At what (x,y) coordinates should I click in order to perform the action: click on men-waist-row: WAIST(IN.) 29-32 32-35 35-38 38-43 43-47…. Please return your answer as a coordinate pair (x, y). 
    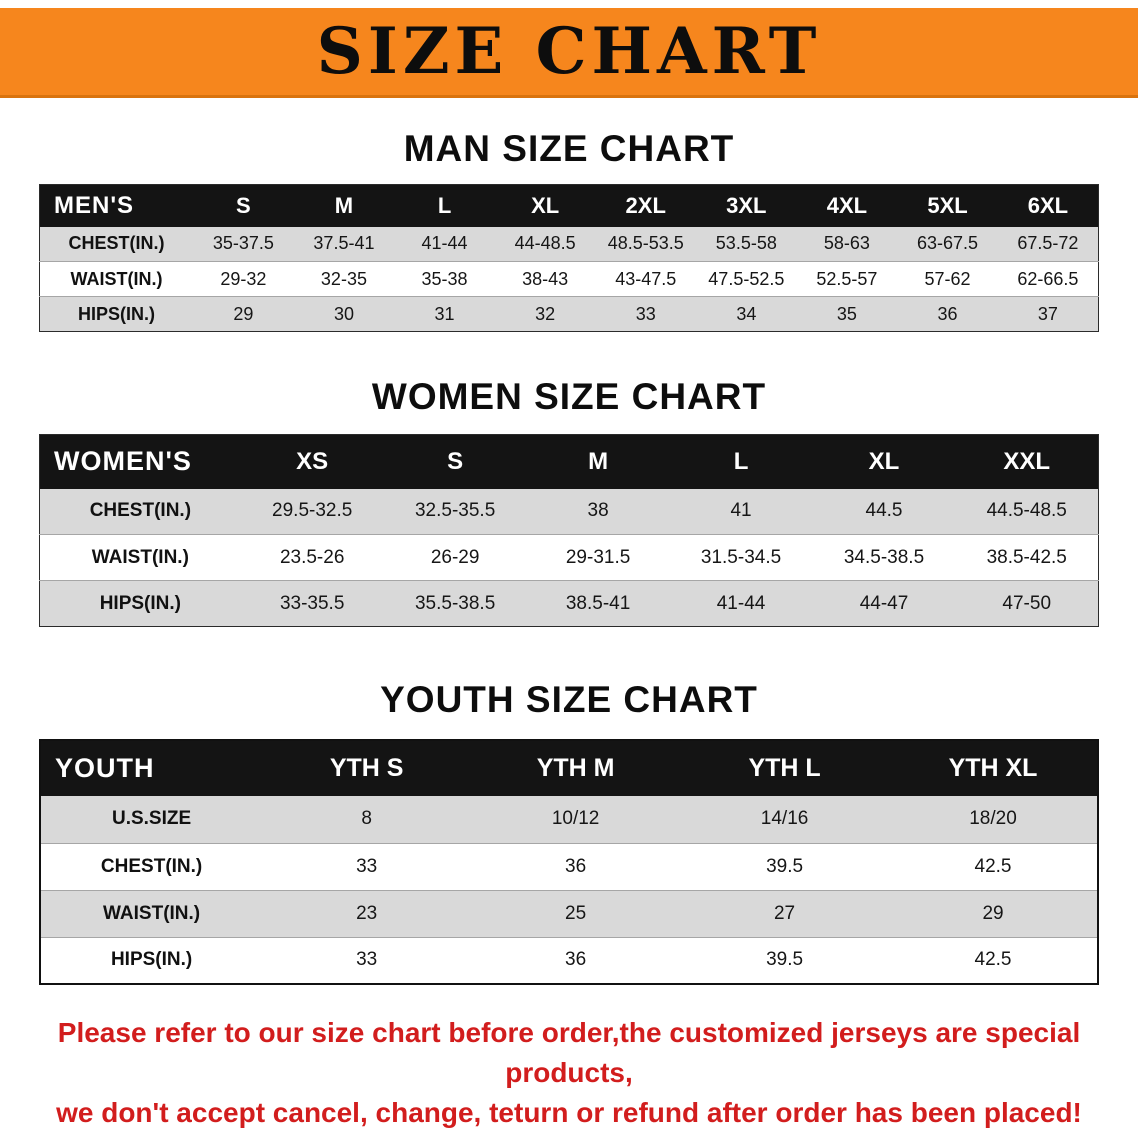
    Looking at the image, I should click on (569, 279).